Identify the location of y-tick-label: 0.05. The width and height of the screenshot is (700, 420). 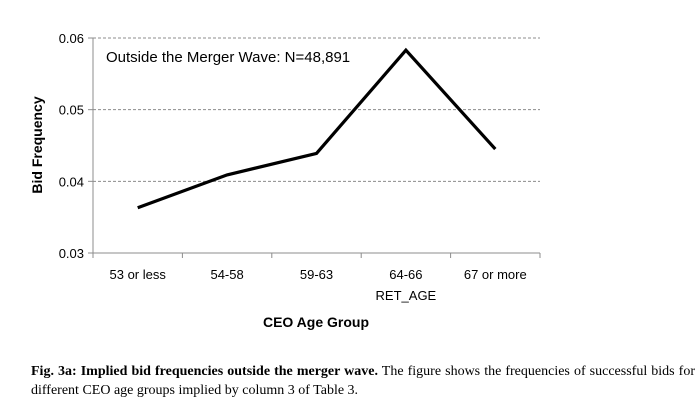
(71, 110).